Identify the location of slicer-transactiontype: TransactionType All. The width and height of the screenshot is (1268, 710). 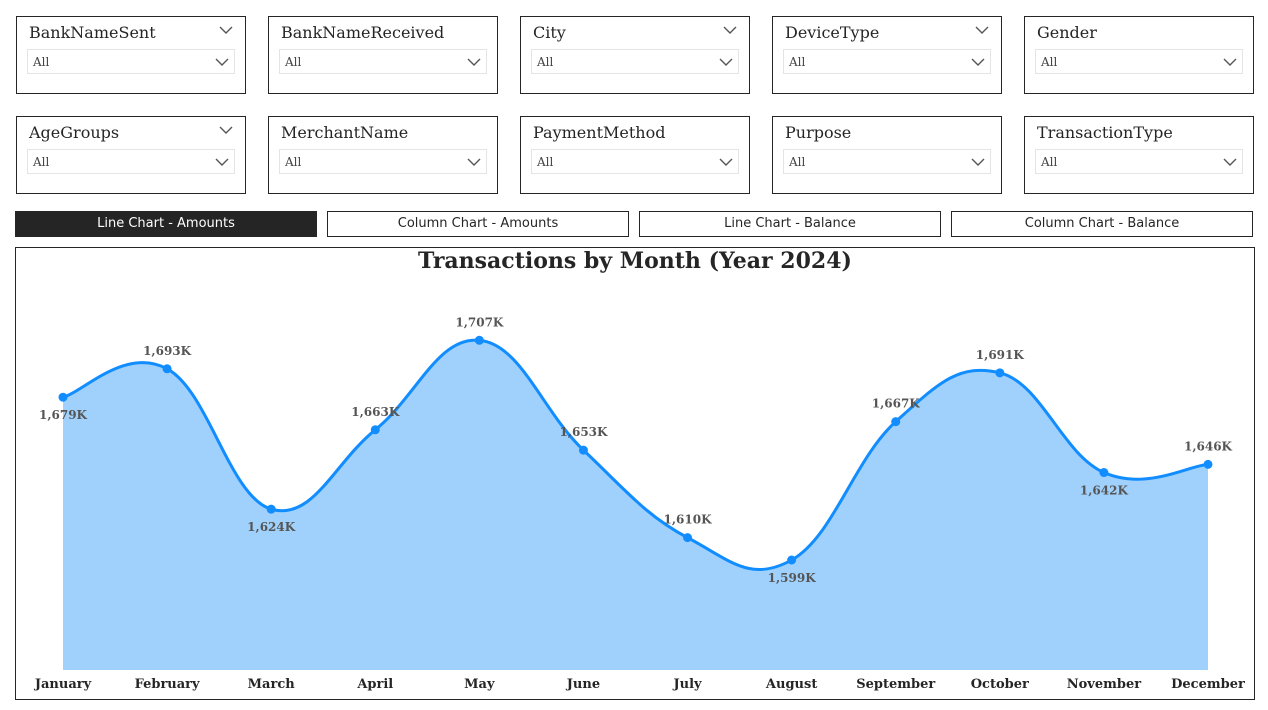
(1139, 155).